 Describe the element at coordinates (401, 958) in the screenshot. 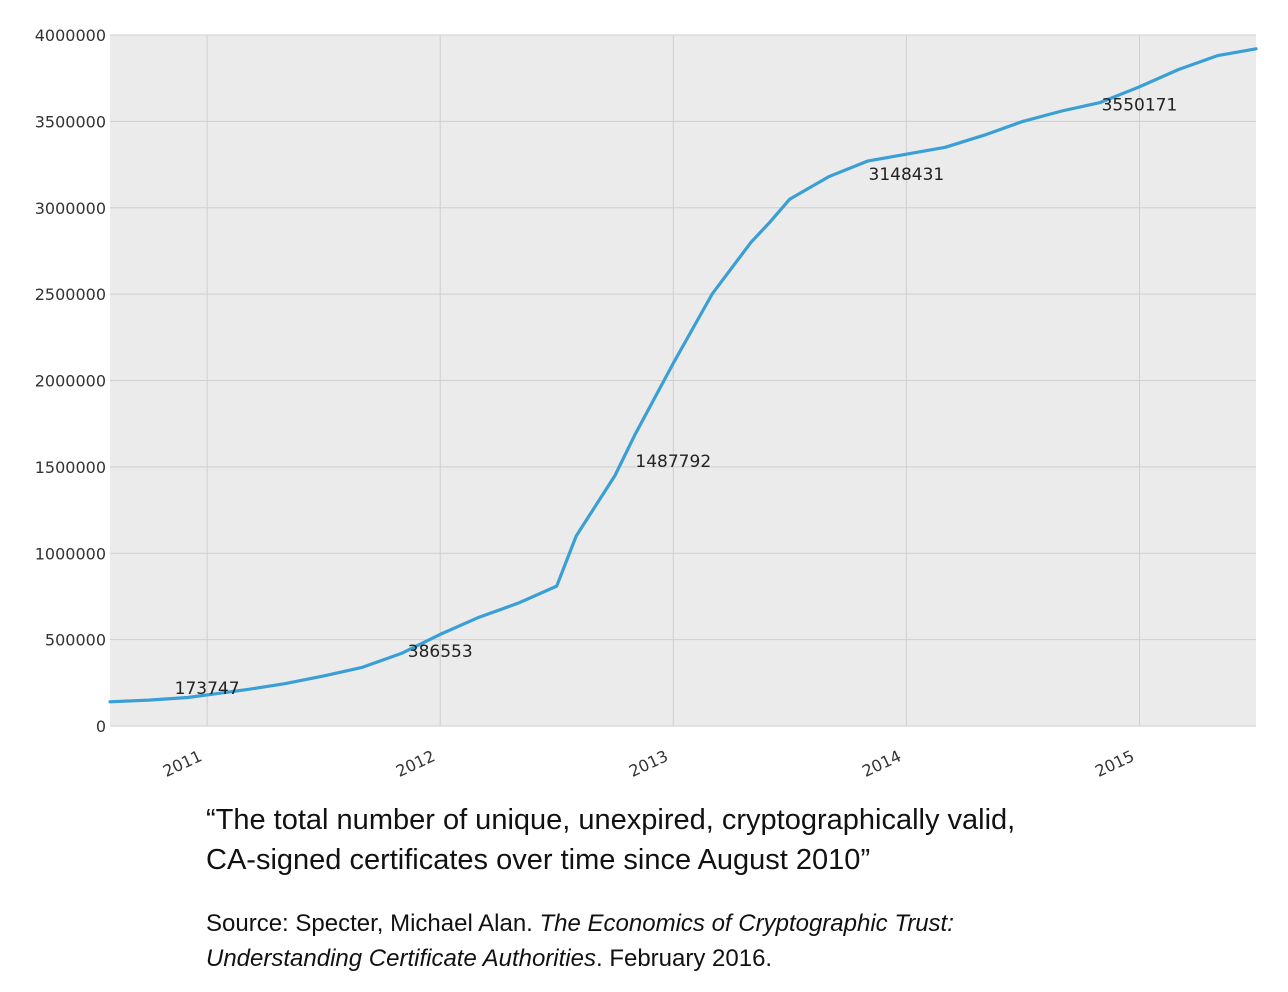

I see `source-title-part-2: Understanding Certificate Authorities` at that location.